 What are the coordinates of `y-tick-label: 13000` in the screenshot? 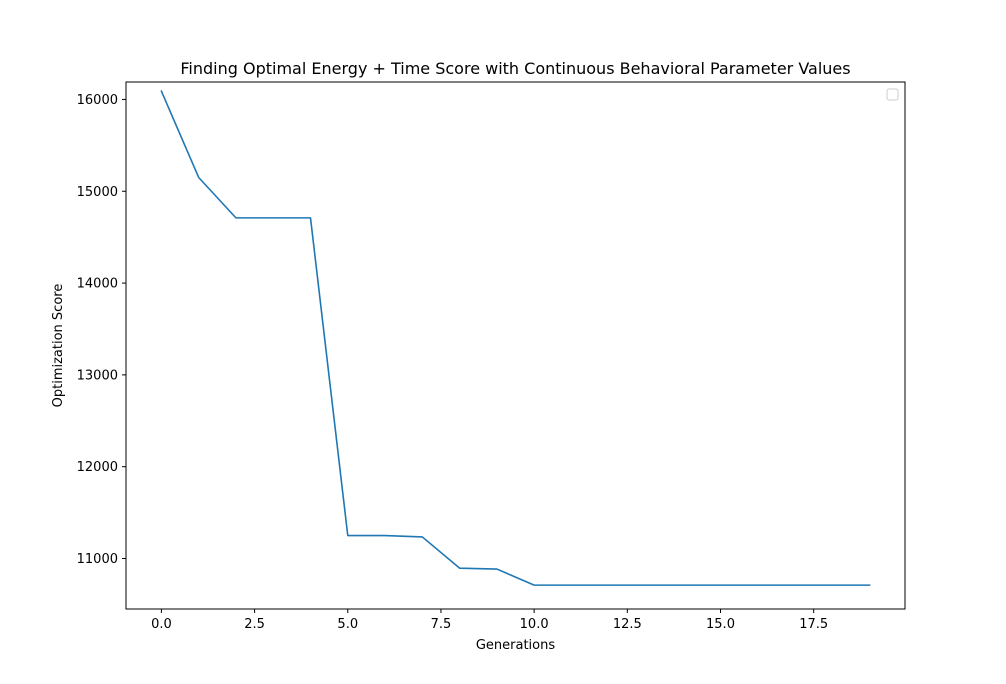 It's located at (97, 375).